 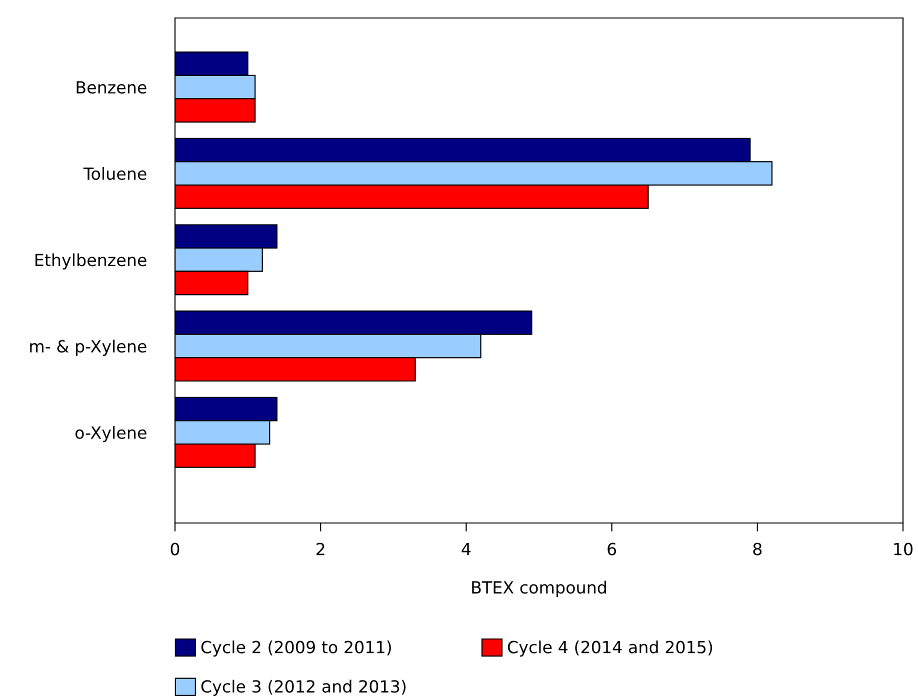 What do you see at coordinates (296, 648) in the screenshot?
I see `legend-label: Cycle 2 (2009 to 2011)` at bounding box center [296, 648].